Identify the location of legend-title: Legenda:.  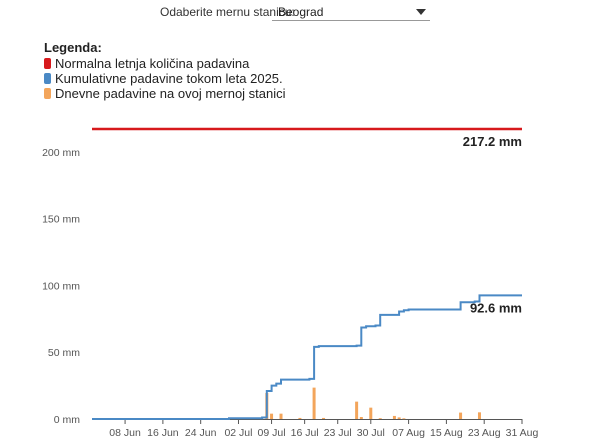
(73, 47).